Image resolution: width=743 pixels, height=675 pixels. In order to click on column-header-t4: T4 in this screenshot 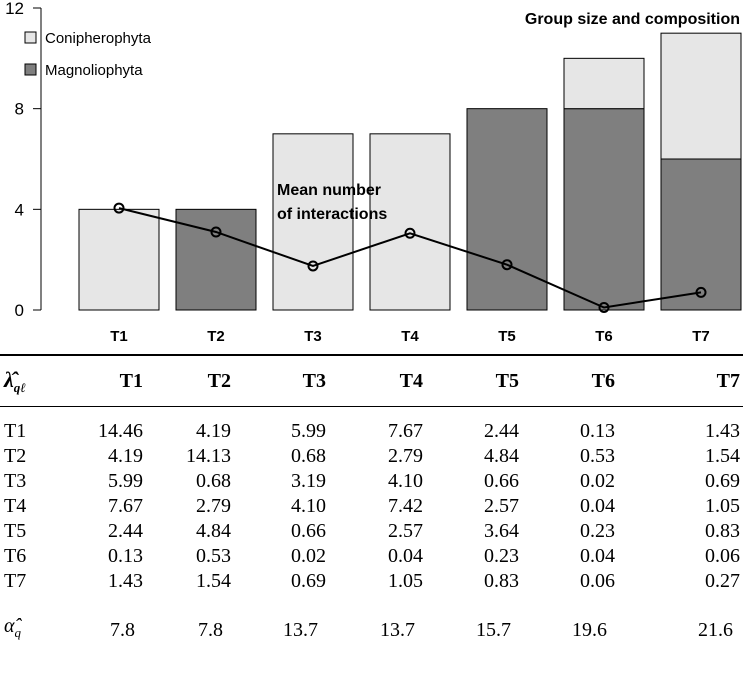, I will do `click(374, 380)`.